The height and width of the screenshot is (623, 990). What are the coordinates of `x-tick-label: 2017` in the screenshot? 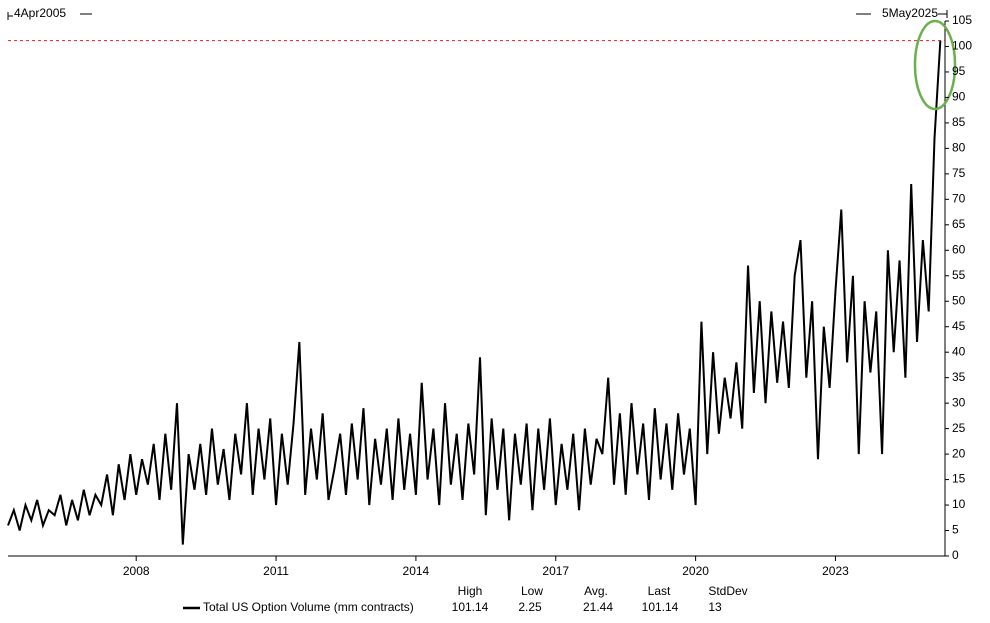 It's located at (555, 571).